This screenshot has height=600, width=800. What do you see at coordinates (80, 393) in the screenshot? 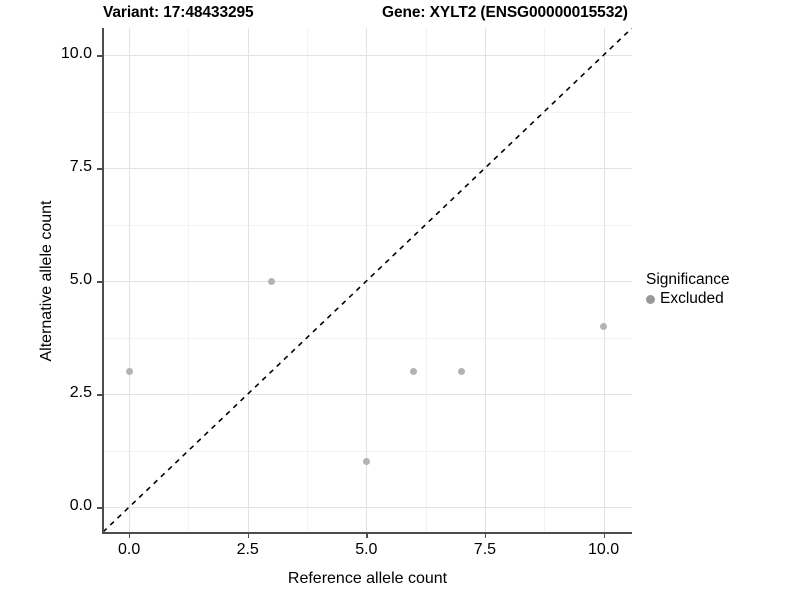
I see `y-tick-label: 2.5` at bounding box center [80, 393].